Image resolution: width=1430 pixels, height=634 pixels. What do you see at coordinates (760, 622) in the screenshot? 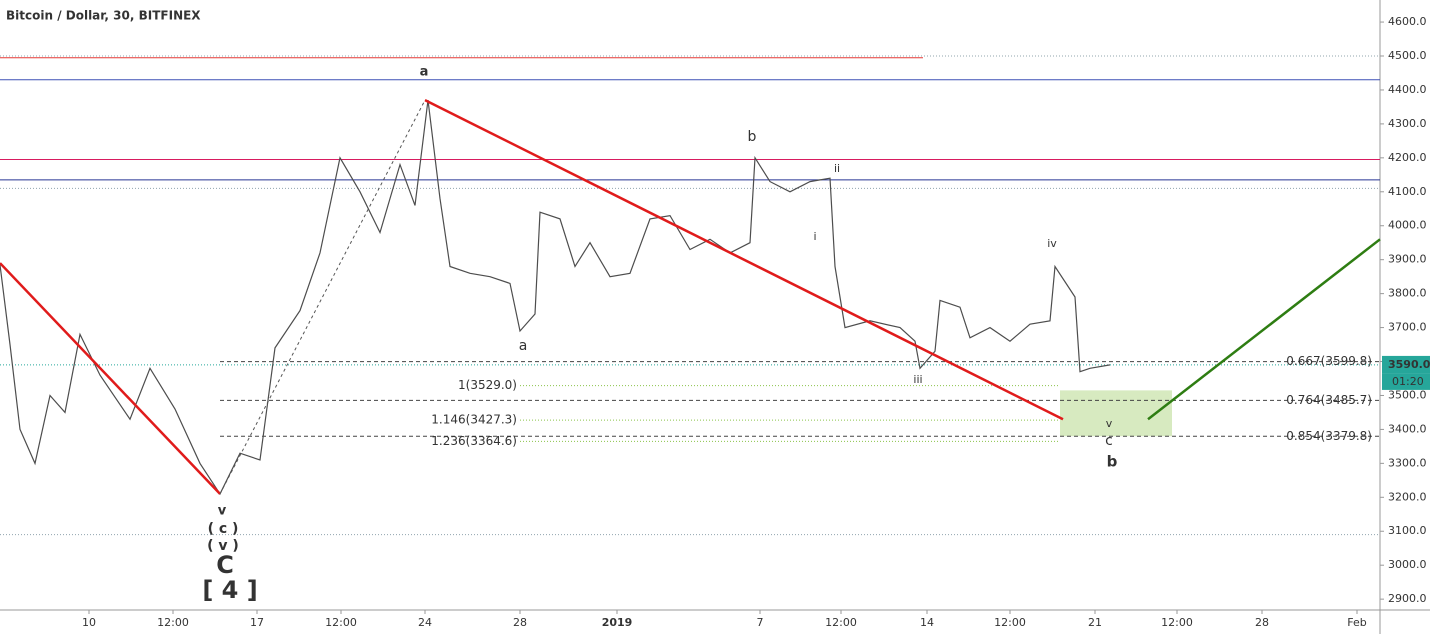
I see `x-tick-label: 7` at bounding box center [760, 622].